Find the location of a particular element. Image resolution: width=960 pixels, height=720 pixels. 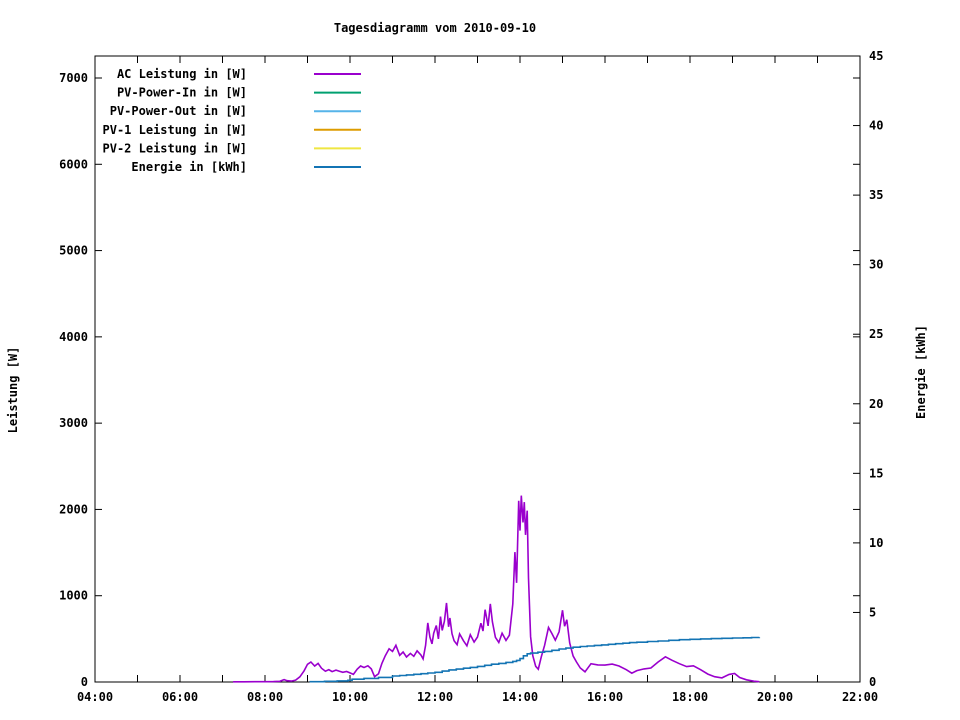

y-tick-label: 6000 is located at coordinates (73, 164).